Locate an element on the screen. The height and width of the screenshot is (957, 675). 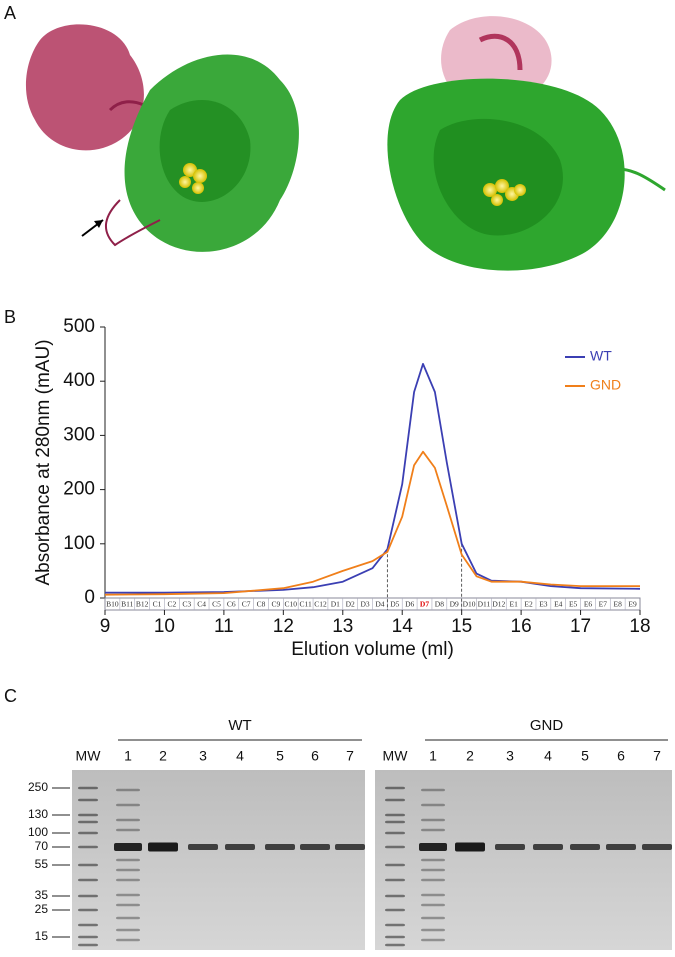
x-tick-label: 11 is located at coordinates (224, 626).